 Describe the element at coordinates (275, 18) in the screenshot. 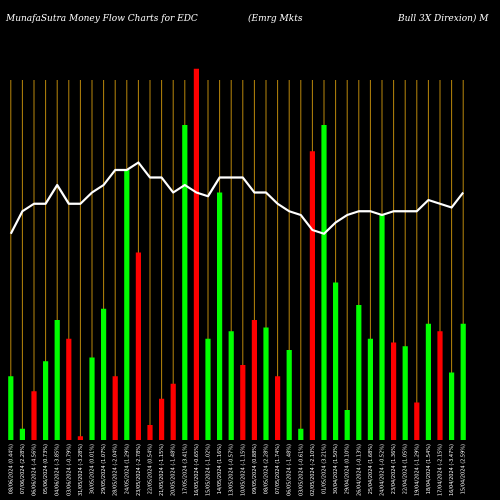

I see `chart-subtitle-middle: (Emrg Mkts` at that location.